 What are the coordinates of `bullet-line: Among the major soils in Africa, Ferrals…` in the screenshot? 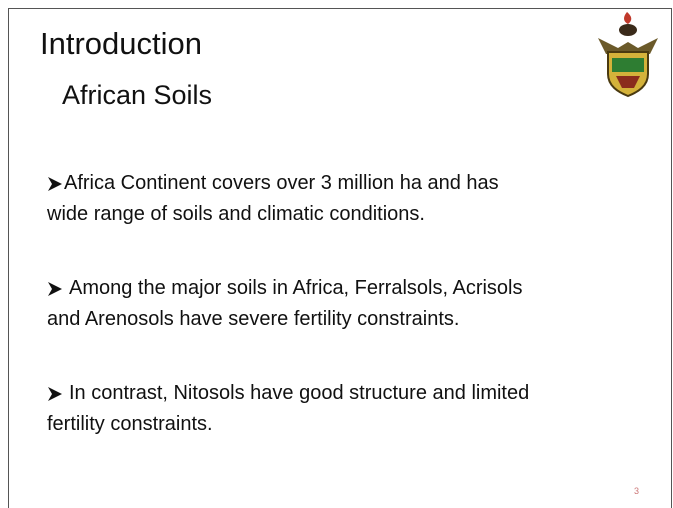 It's located at (296, 288).